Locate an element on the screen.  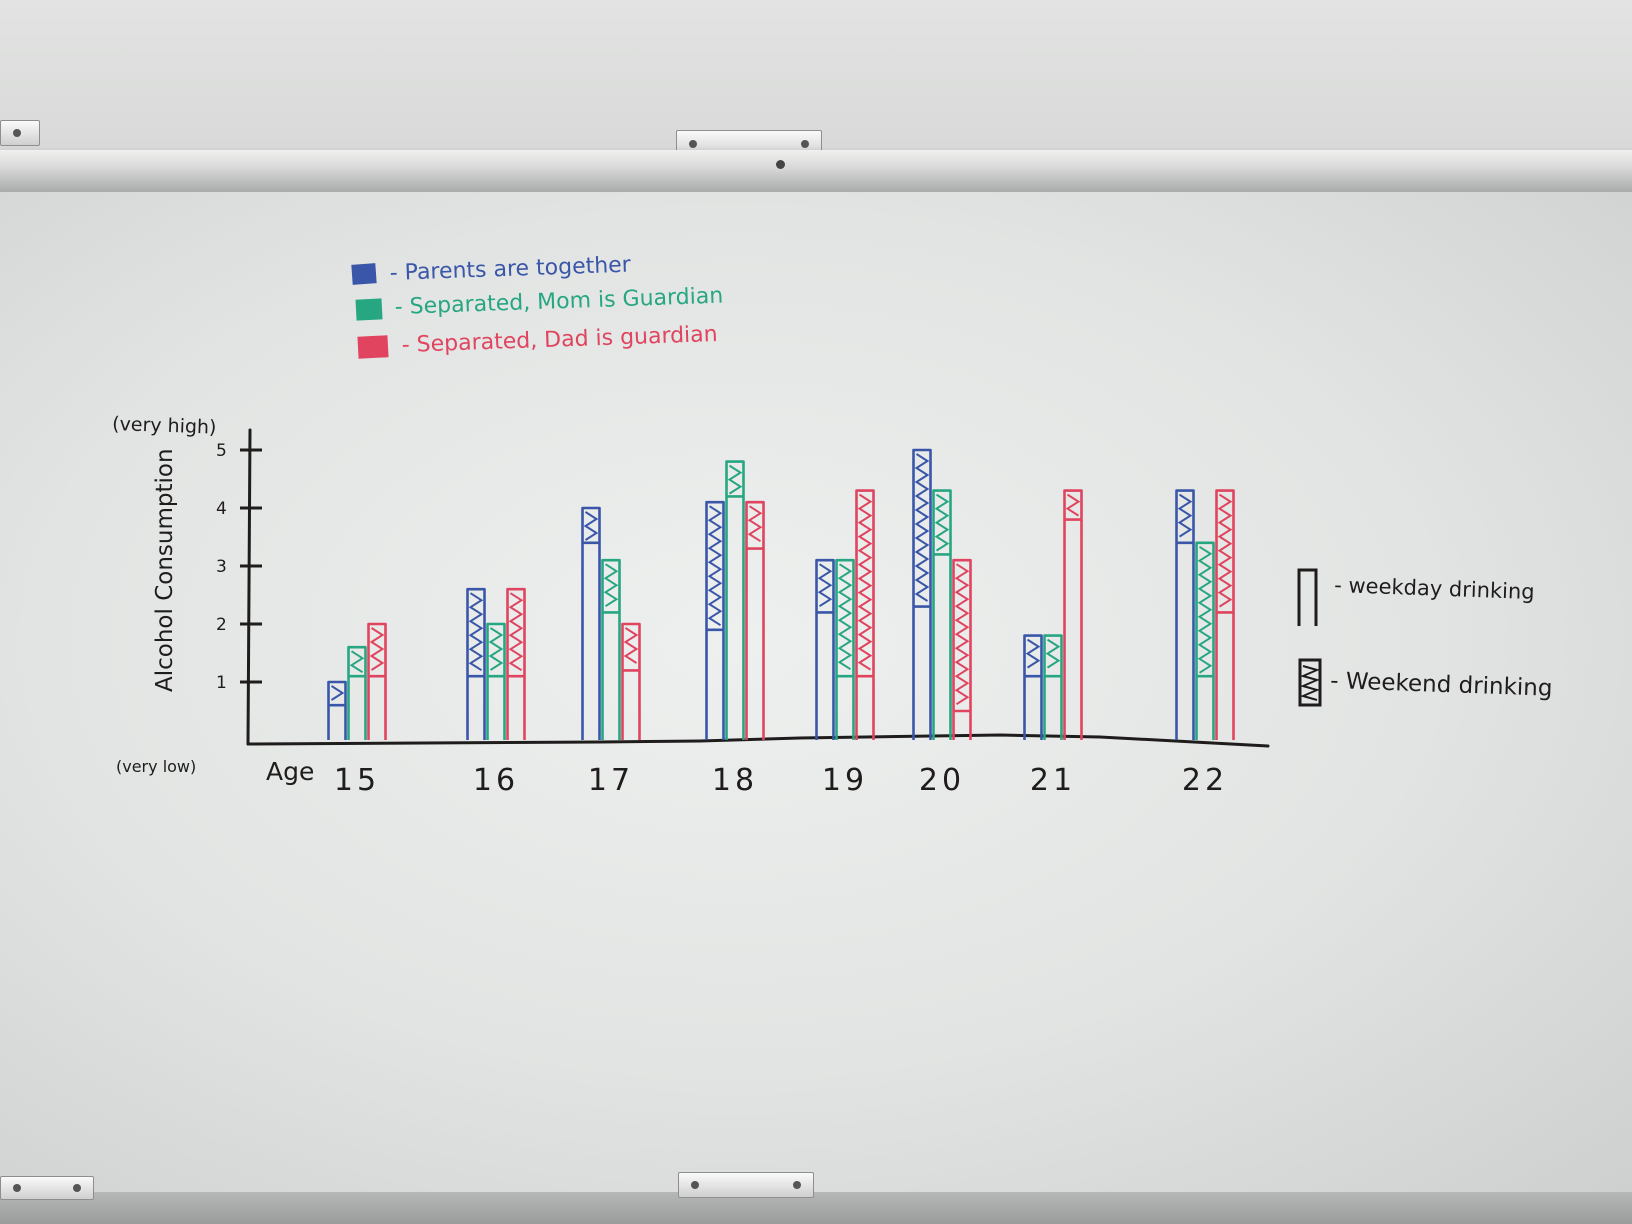
legend-label-dad-guardian: - Separated, Dad is guardian is located at coordinates (559, 340).